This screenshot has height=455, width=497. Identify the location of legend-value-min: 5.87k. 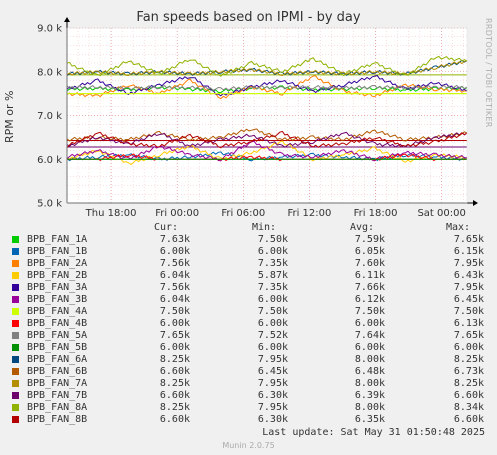
(272, 275).